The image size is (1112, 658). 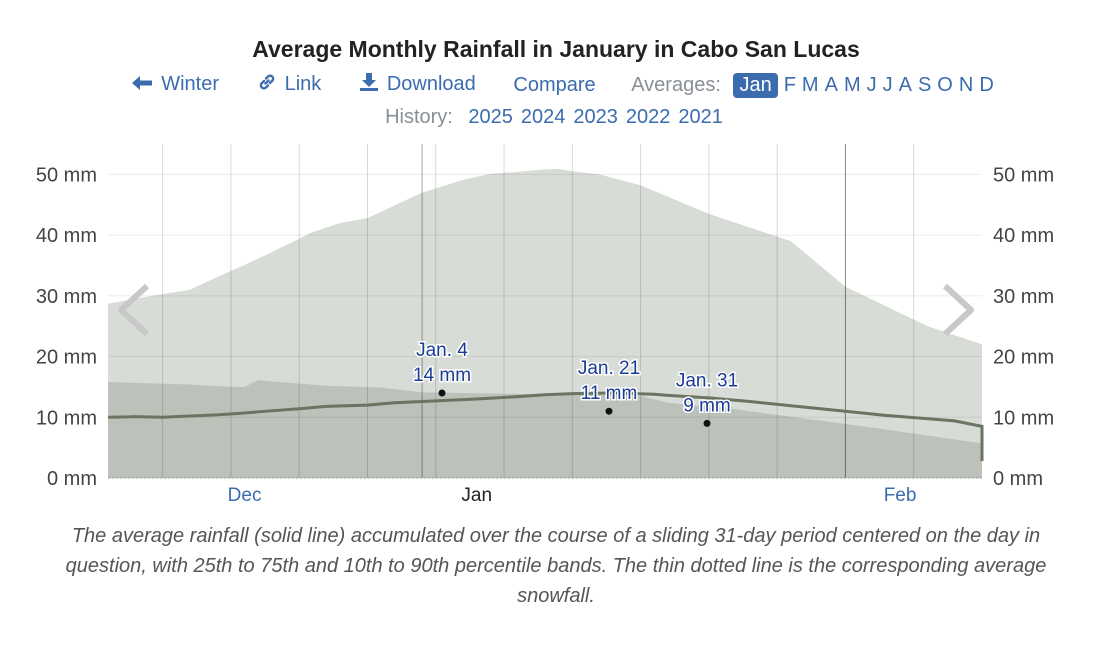 I want to click on history-nav: History: 2025 2024 2023 2022 2021, so click(x=556, y=117).